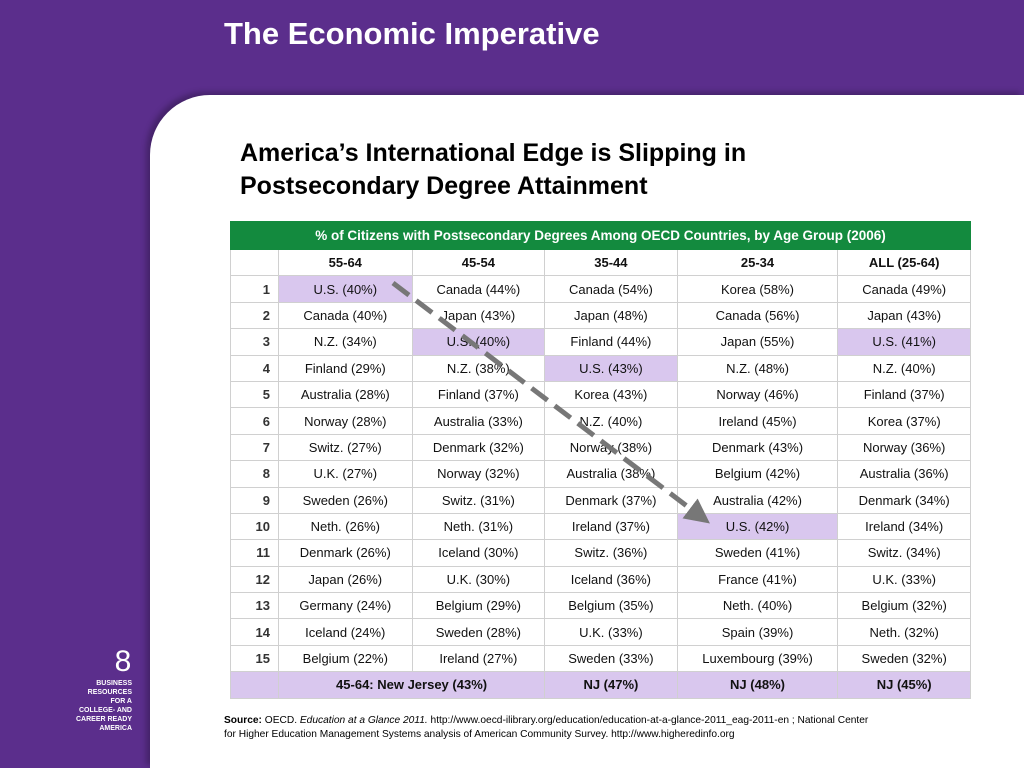  Describe the element at coordinates (757, 262) in the screenshot. I see `header-25-34: 25-34` at that location.